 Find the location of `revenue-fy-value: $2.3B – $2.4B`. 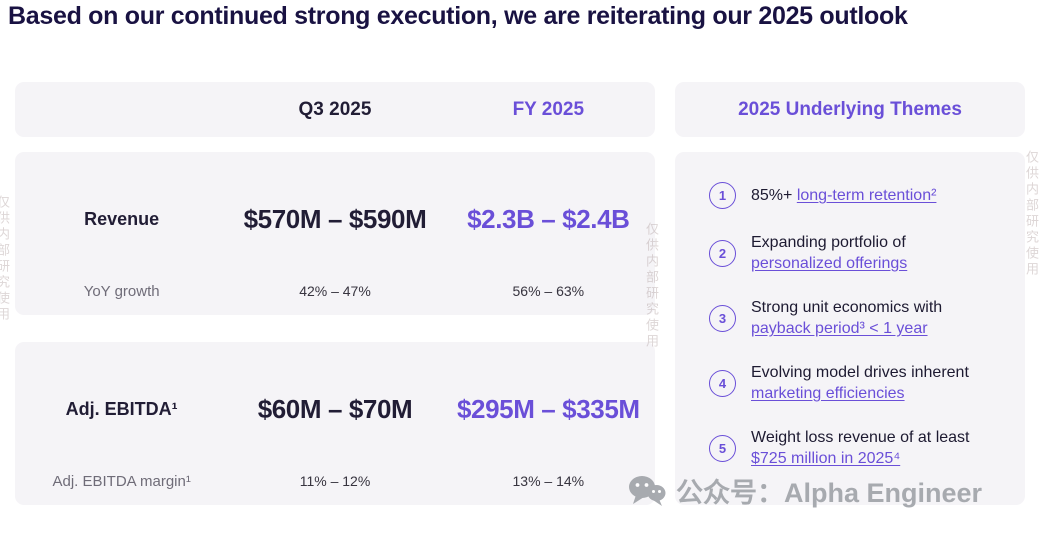

revenue-fy-value: $2.3B – $2.4B is located at coordinates (548, 219).